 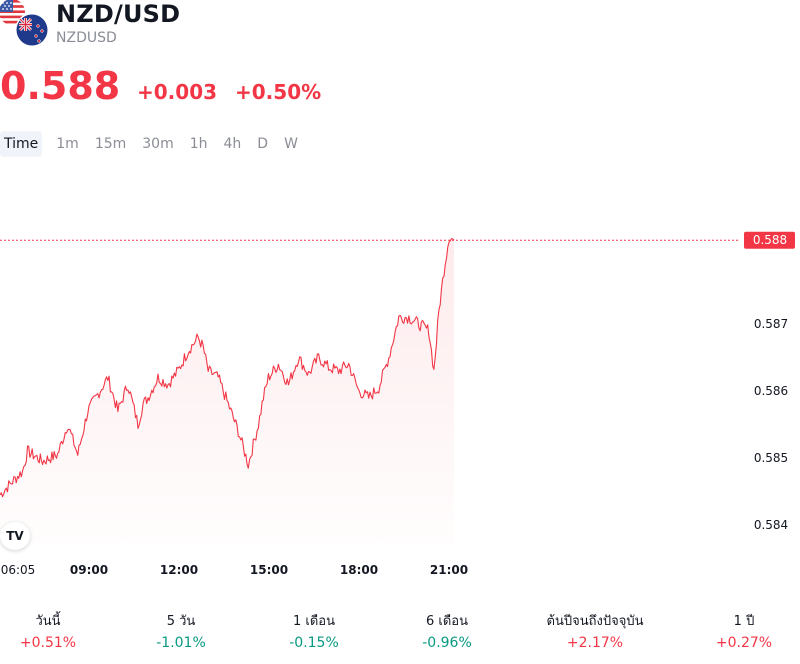 I want to click on current-price: 0.588, so click(x=60, y=86).